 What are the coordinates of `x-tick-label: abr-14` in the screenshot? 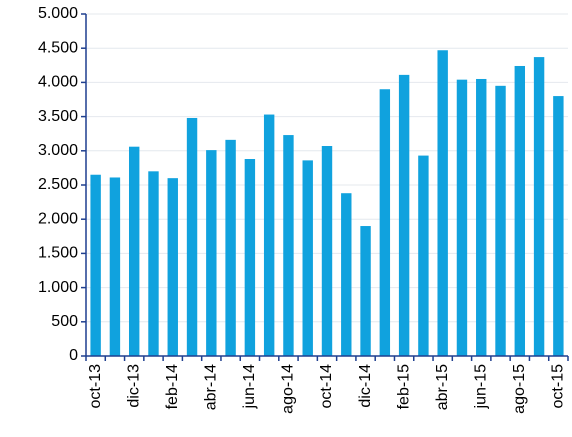 It's located at (211, 387).